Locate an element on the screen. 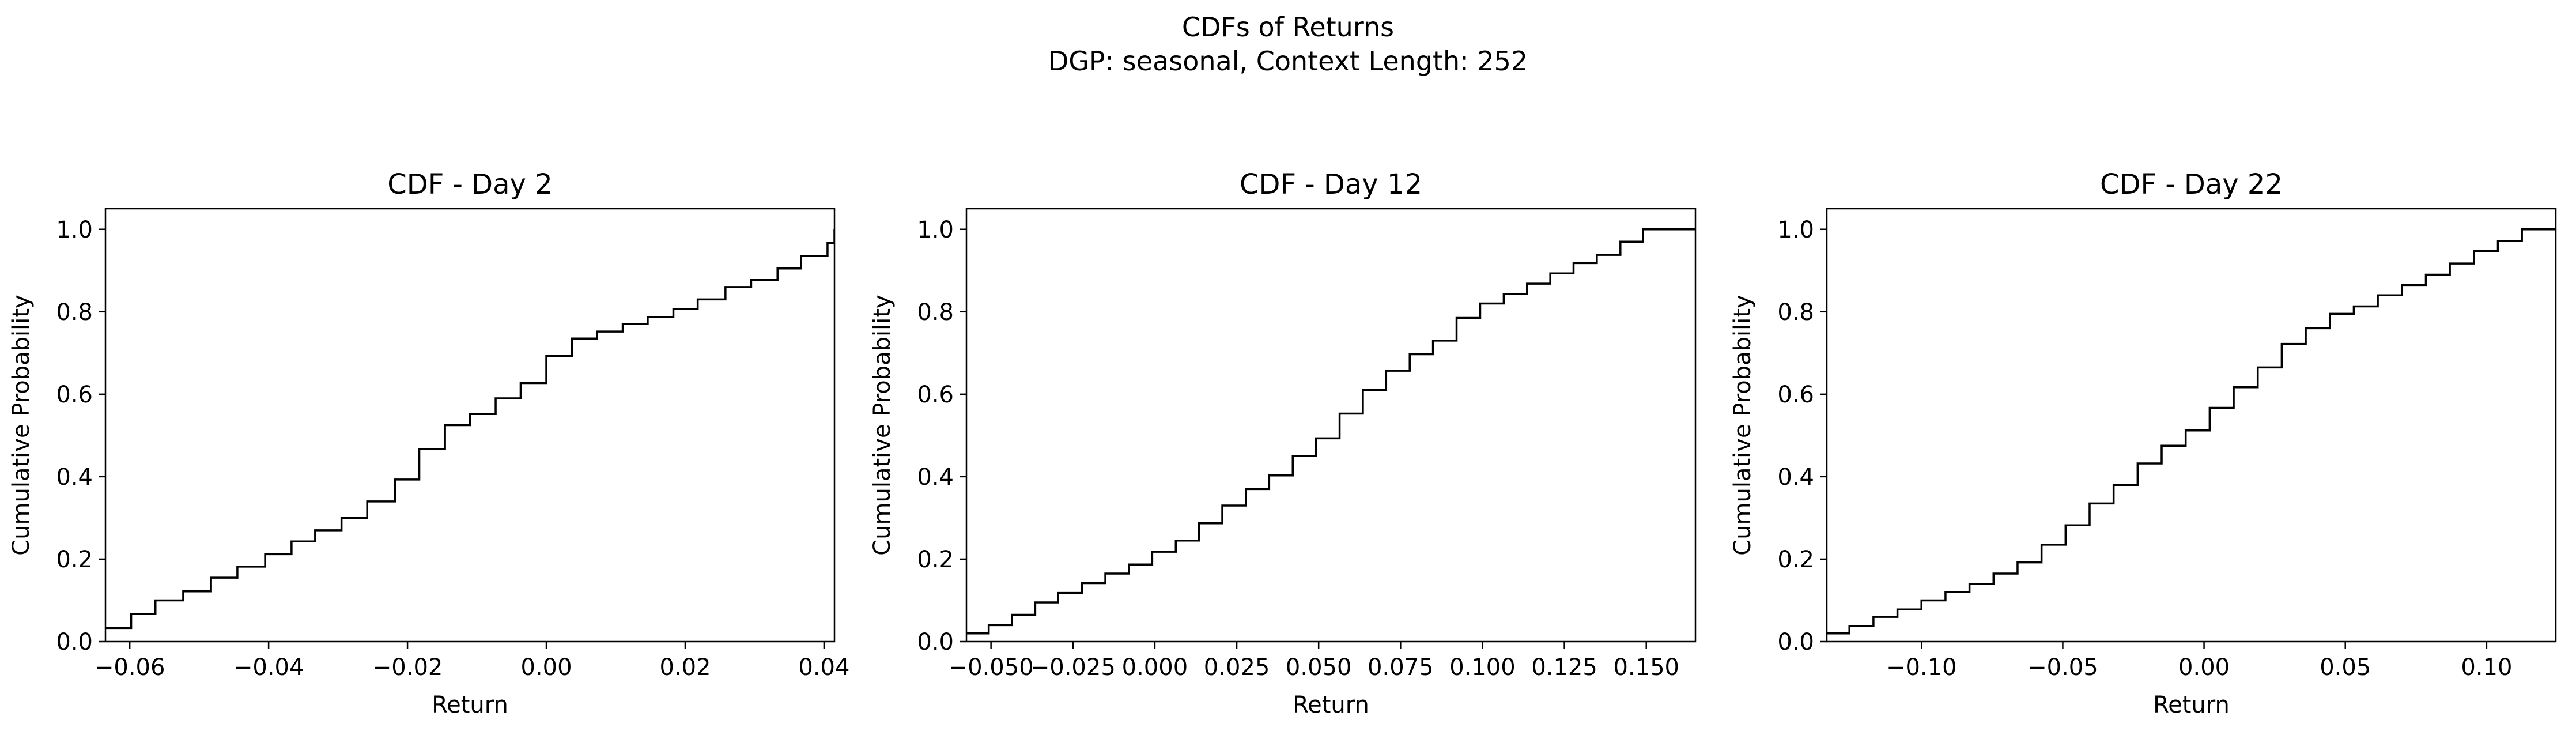 The image size is (2576, 735). x-tick-label: 0.000 is located at coordinates (1155, 667).